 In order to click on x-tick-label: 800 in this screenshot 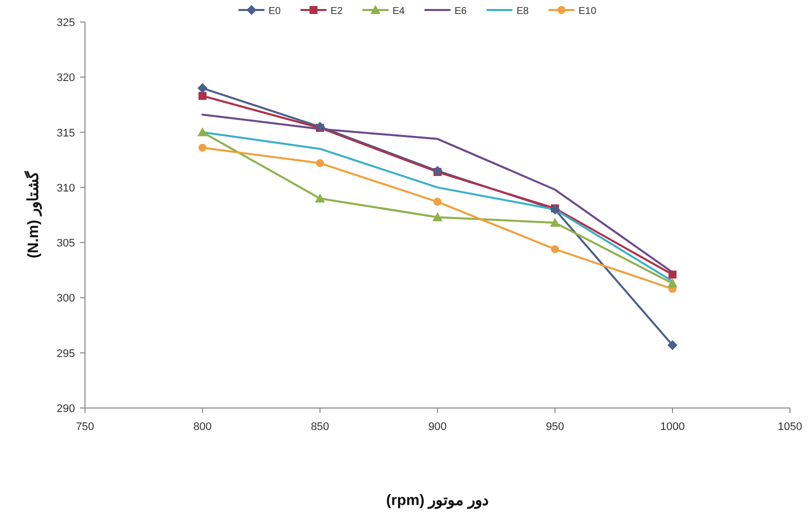, I will do `click(202, 427)`.